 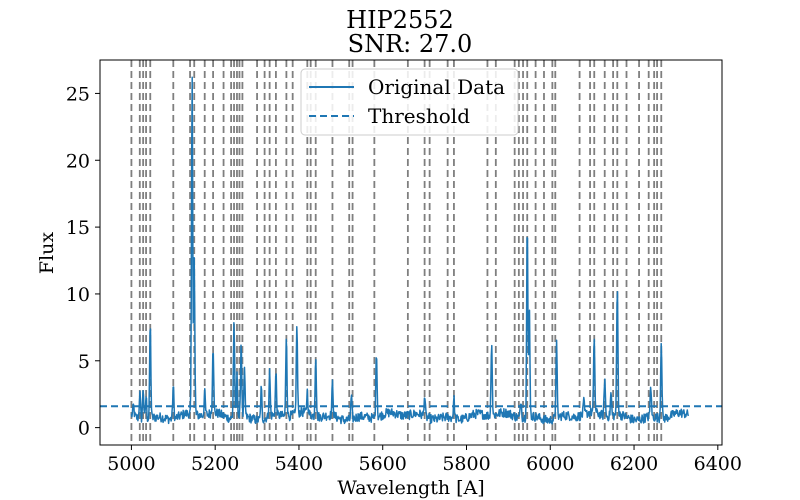 I want to click on x-tick-label: 5800, so click(x=466, y=464).